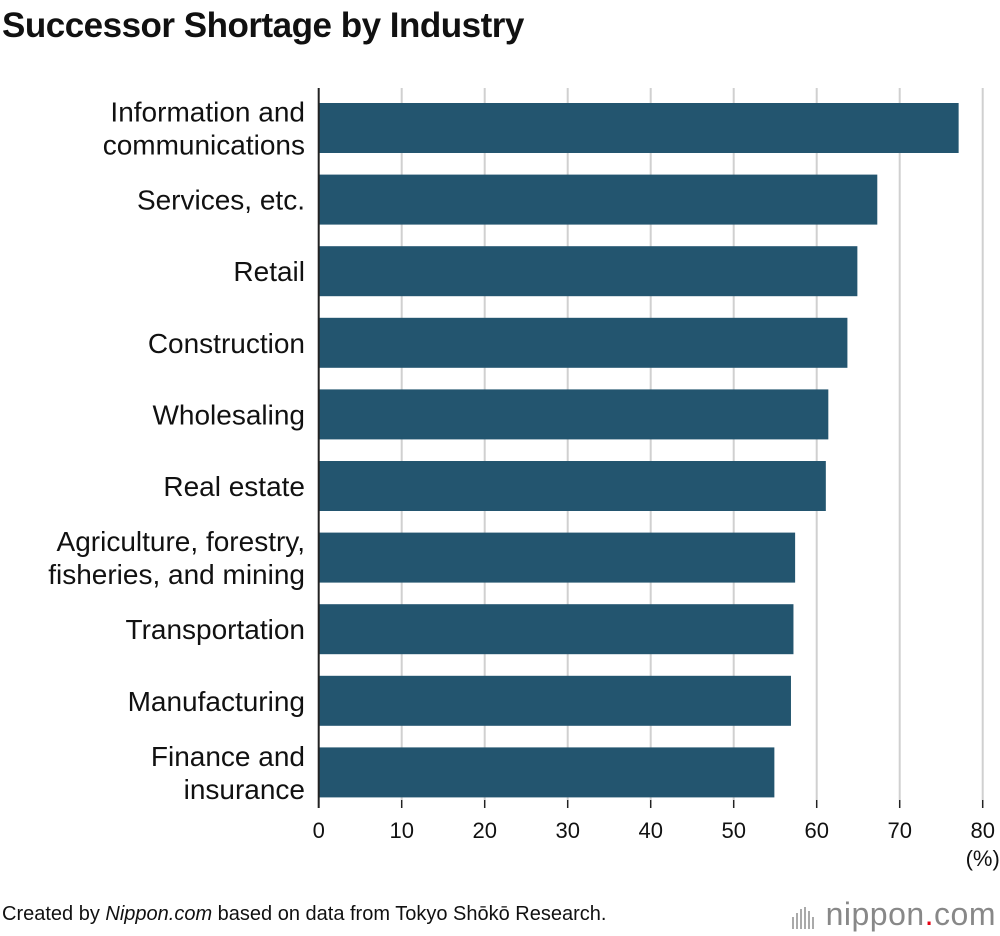  I want to click on category-label: Retail, so click(269, 271).